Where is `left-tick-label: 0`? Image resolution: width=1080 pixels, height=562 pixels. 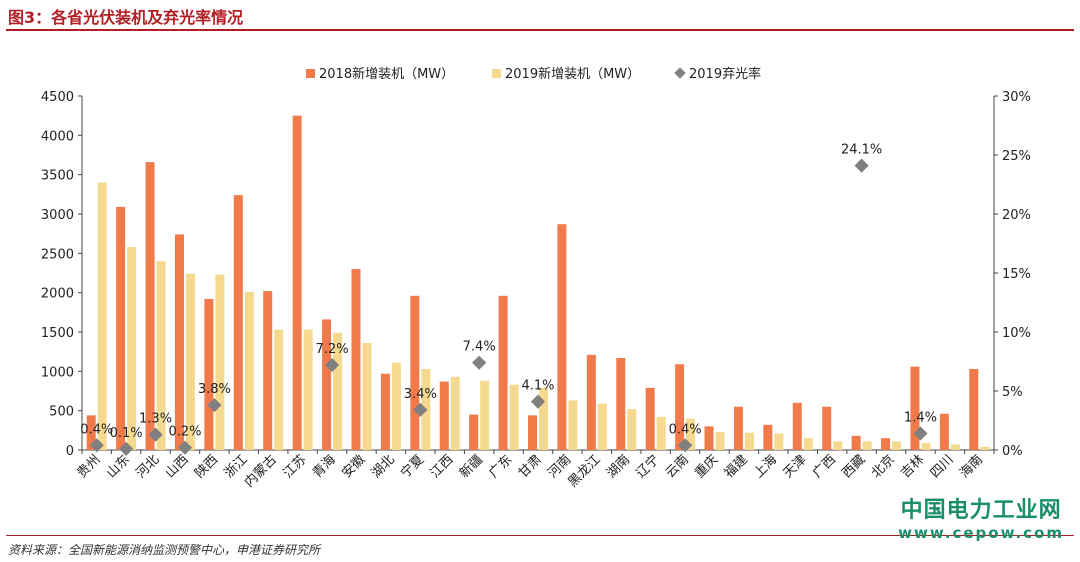 left-tick-label: 0 is located at coordinates (70, 451).